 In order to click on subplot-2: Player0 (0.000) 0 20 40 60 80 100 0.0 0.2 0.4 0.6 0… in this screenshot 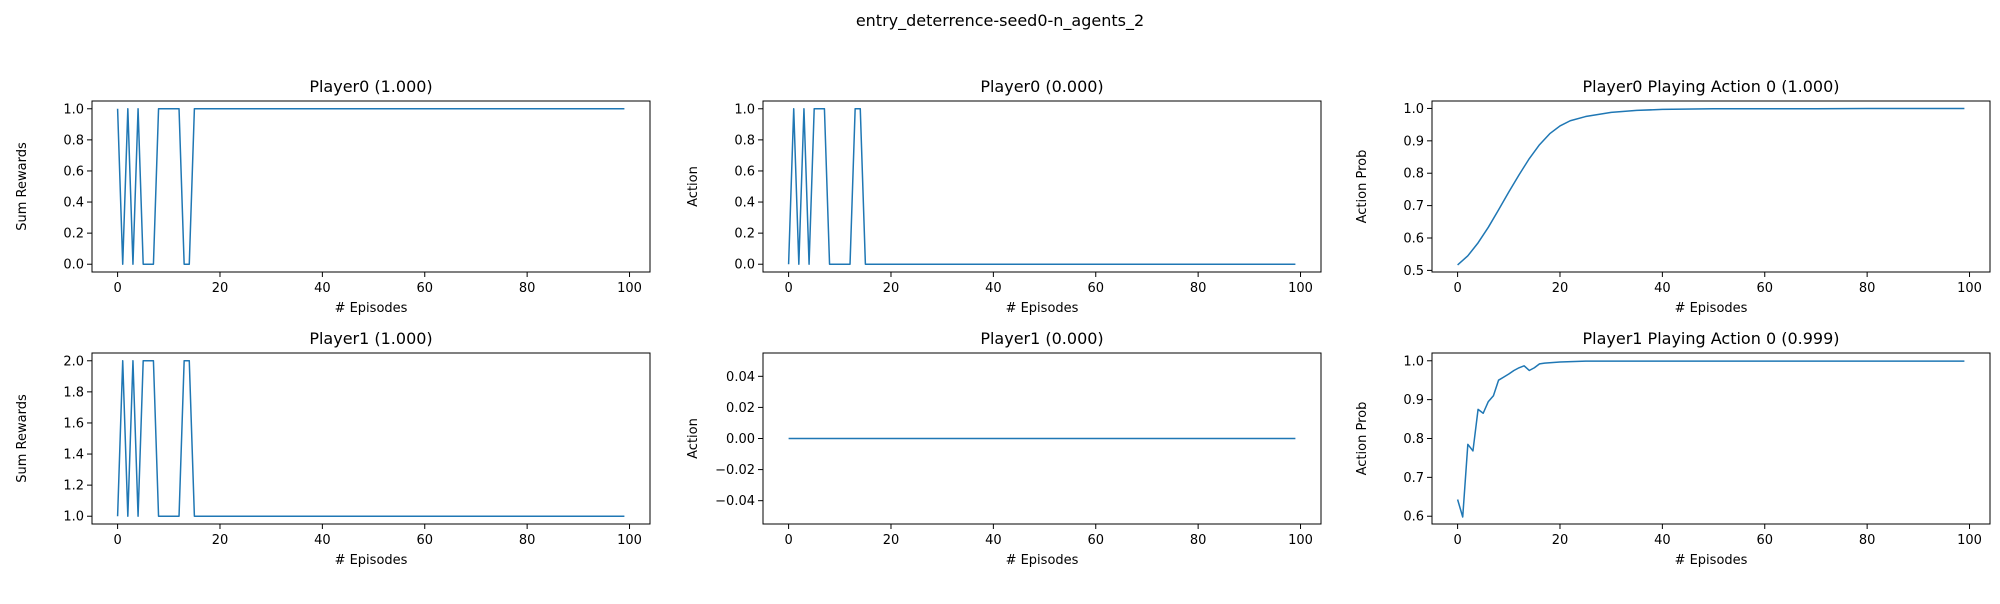, I will do `click(1004, 196)`.